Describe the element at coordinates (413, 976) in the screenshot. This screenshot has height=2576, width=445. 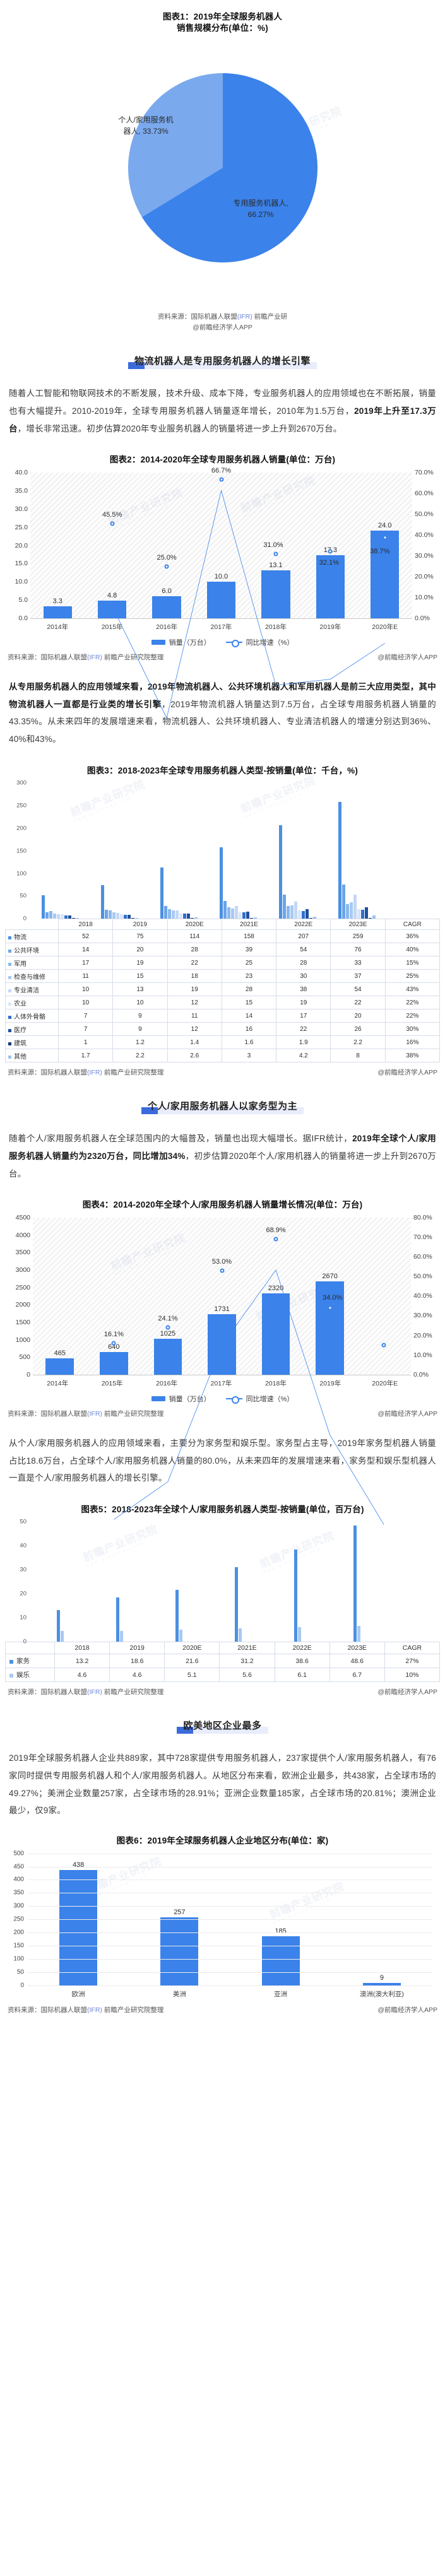
I see `table-cell-cagr: 25%` at that location.